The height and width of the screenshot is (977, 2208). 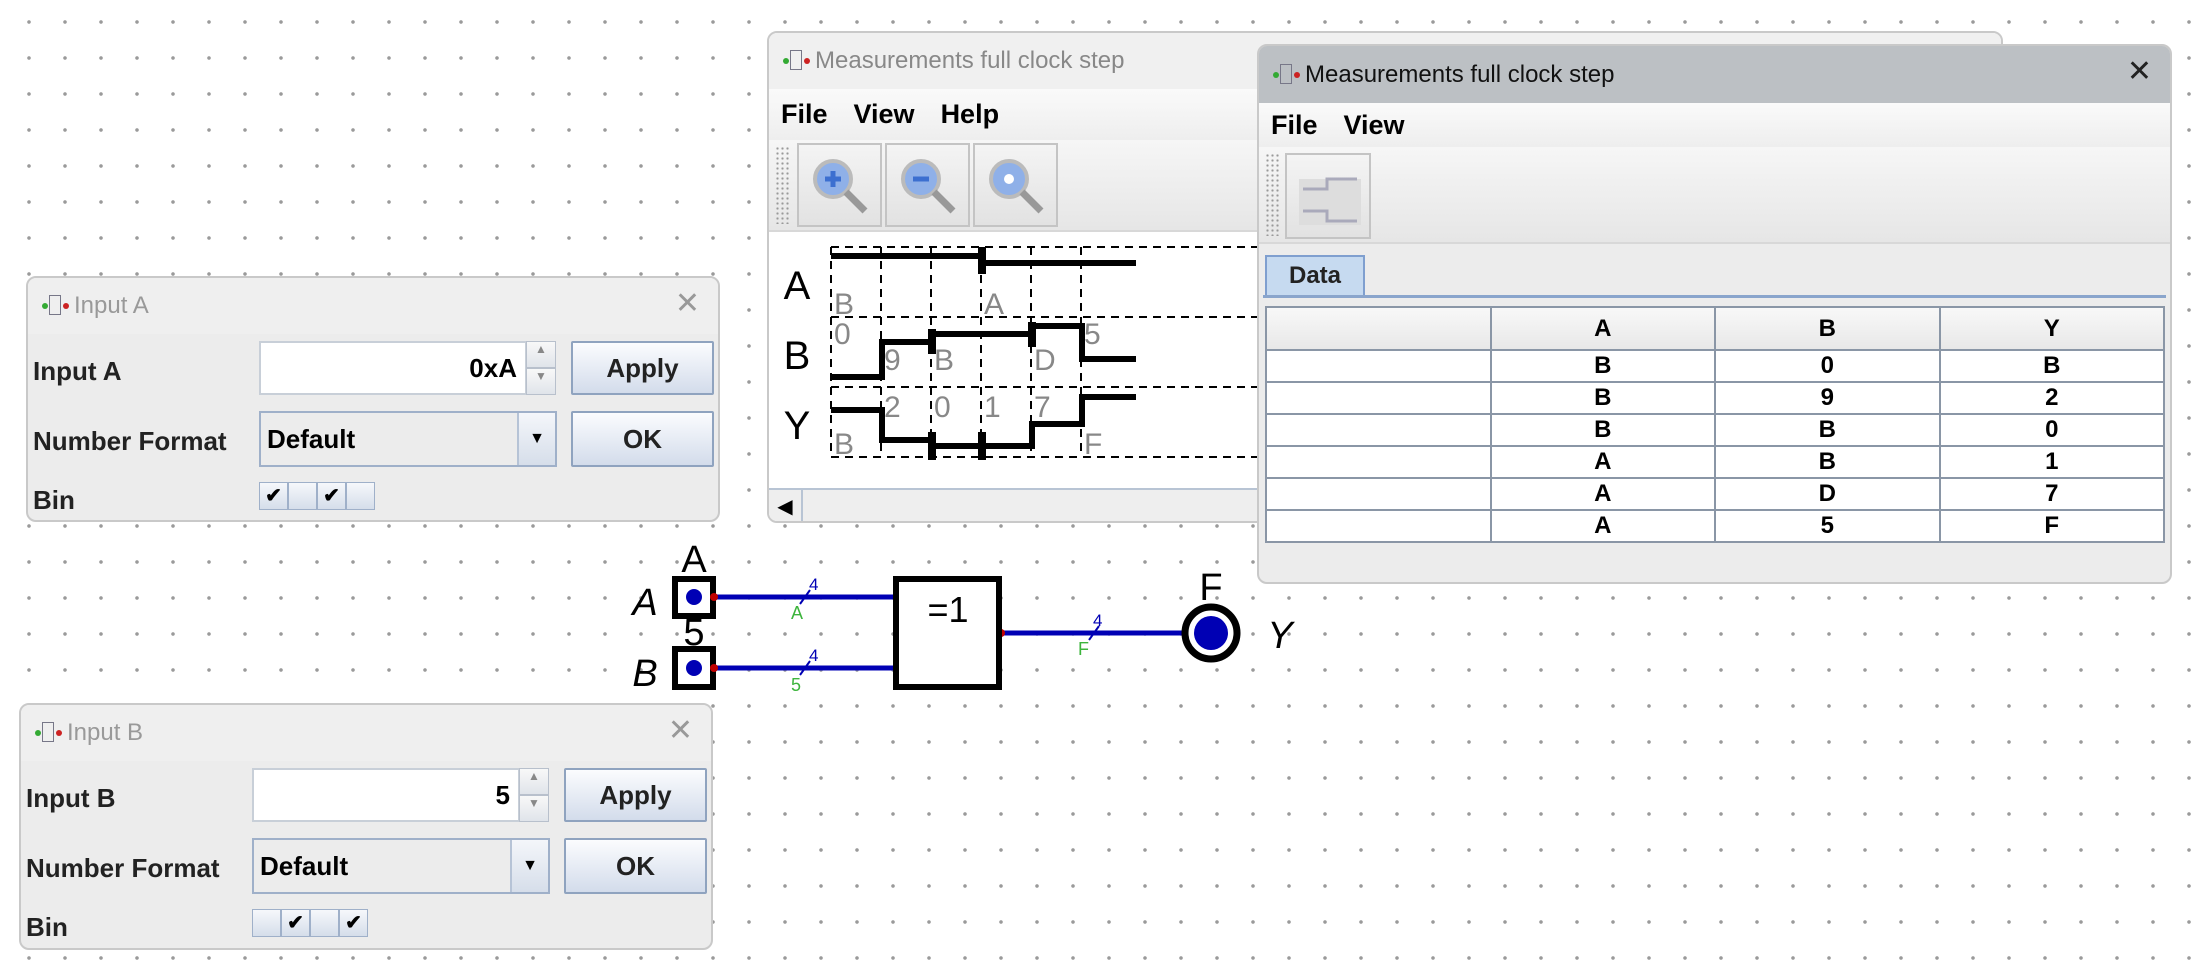 What do you see at coordinates (2051, 526) in the screenshot?
I see `table-cell: F` at bounding box center [2051, 526].